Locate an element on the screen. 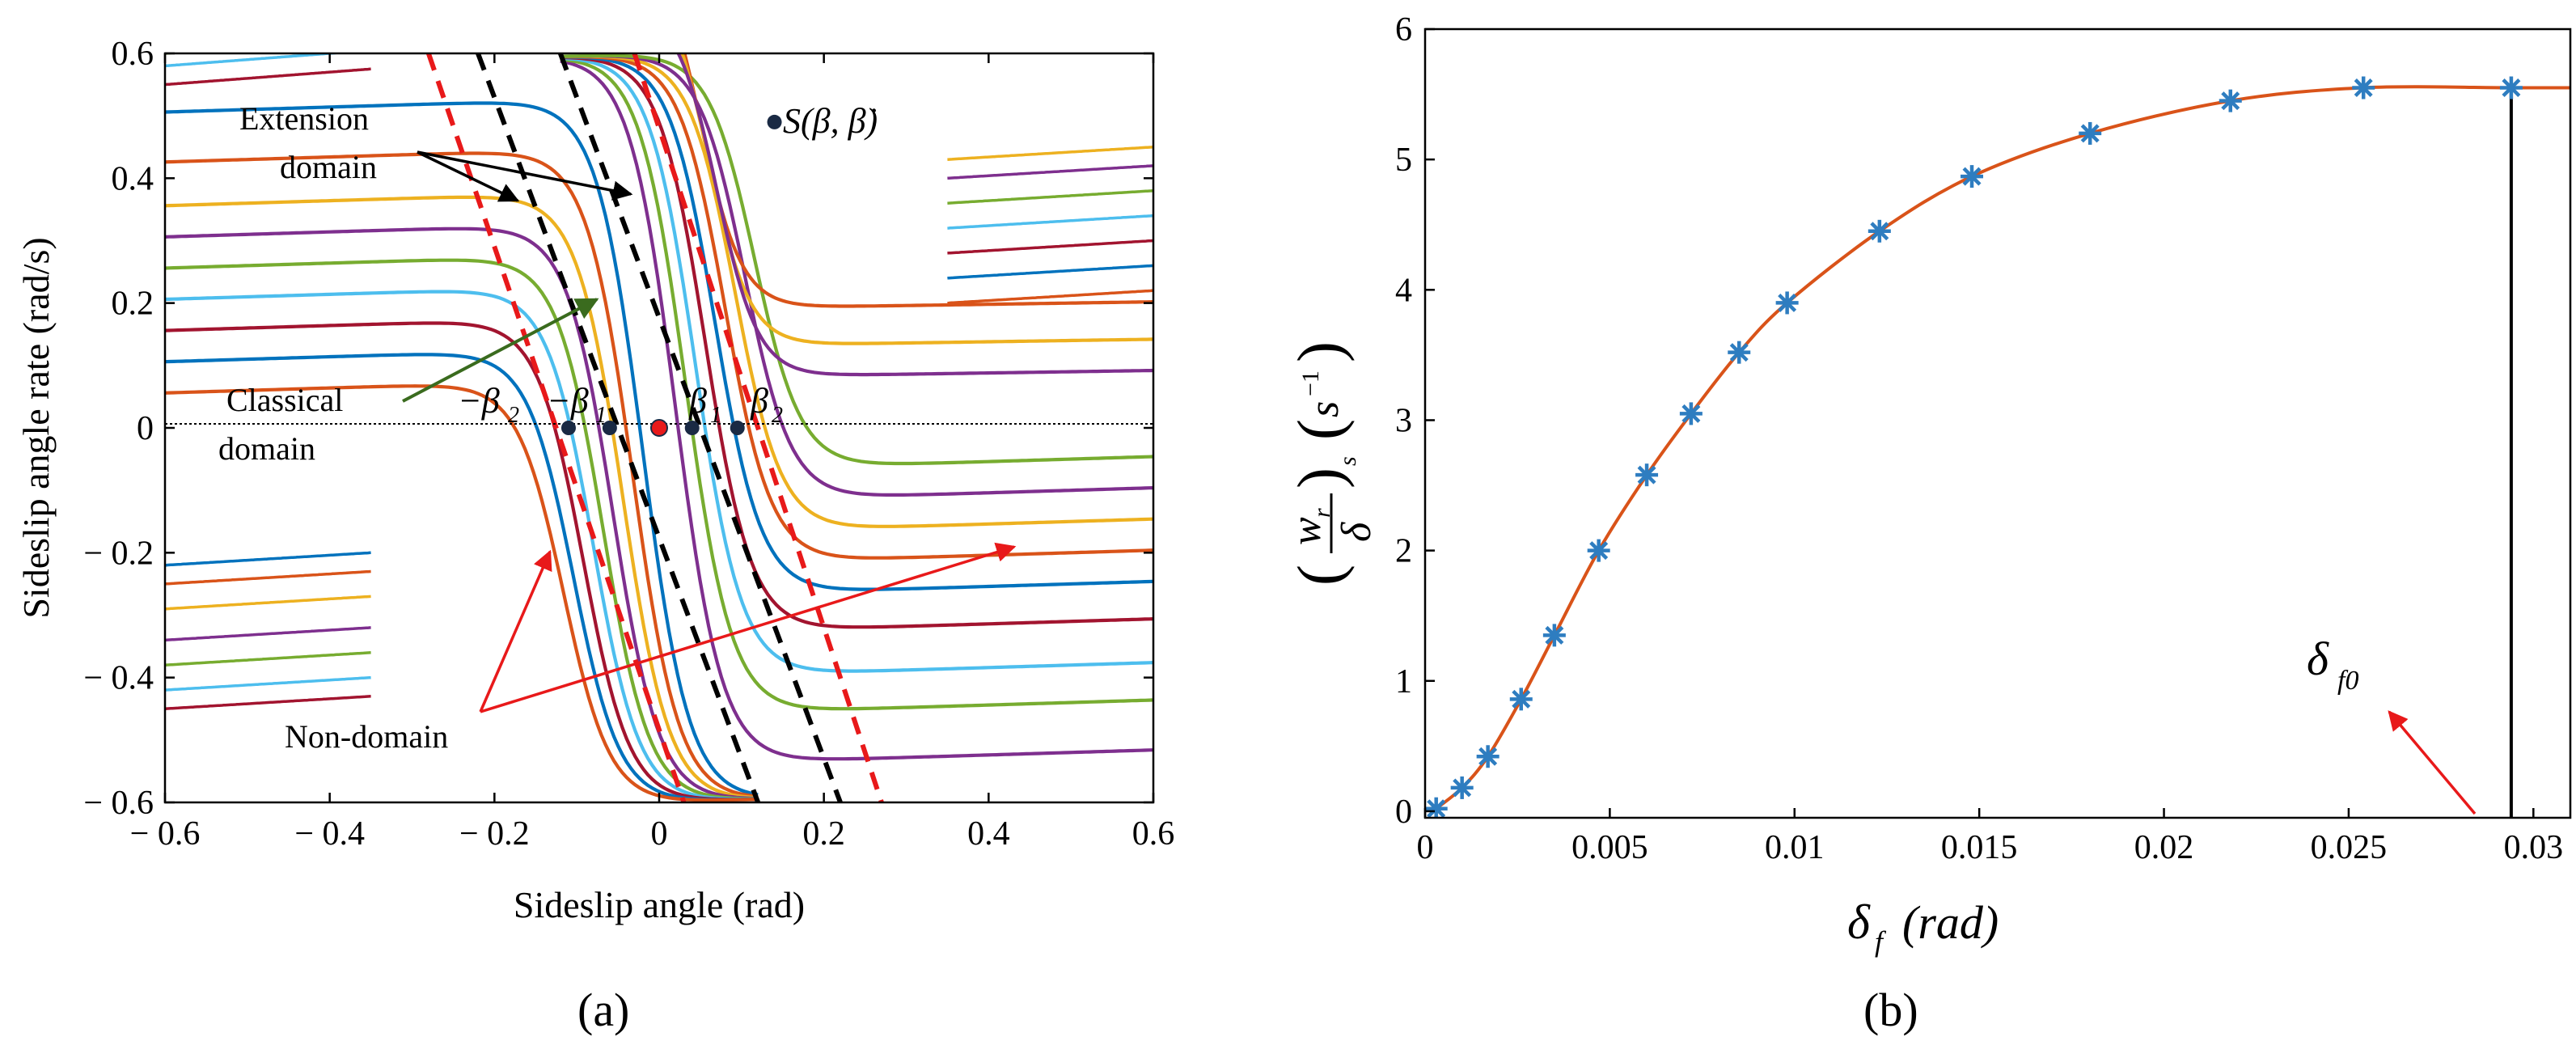 The image size is (2576, 1058). svg-text: r is located at coordinates (1322, 513).